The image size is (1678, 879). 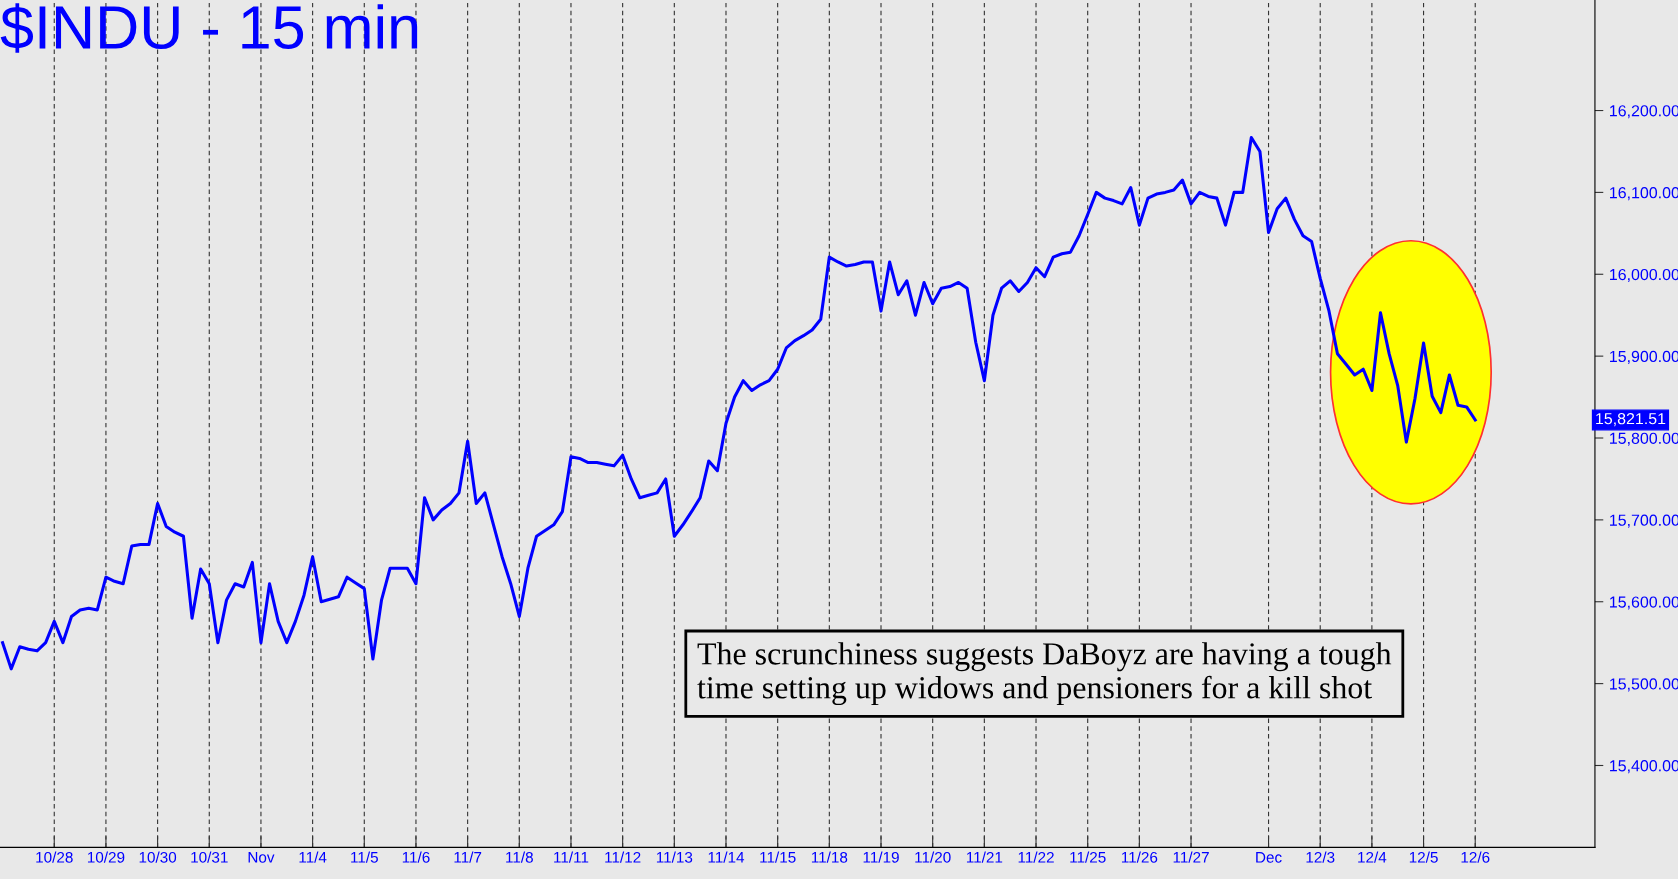 I want to click on x-tick-label: 11/12, so click(x=623, y=857).